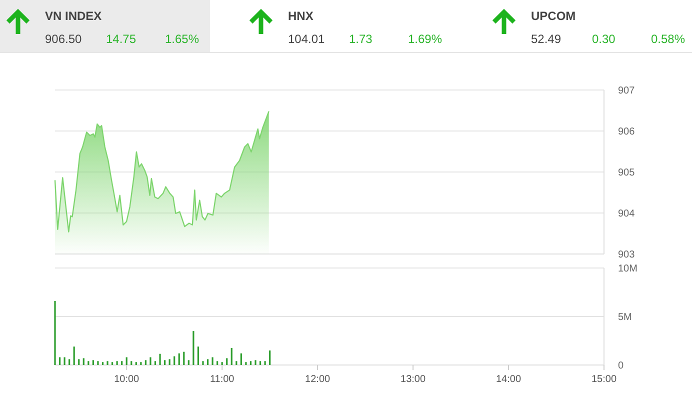  Describe the element at coordinates (627, 214) in the screenshot. I see `y-tick-label: 904` at that location.